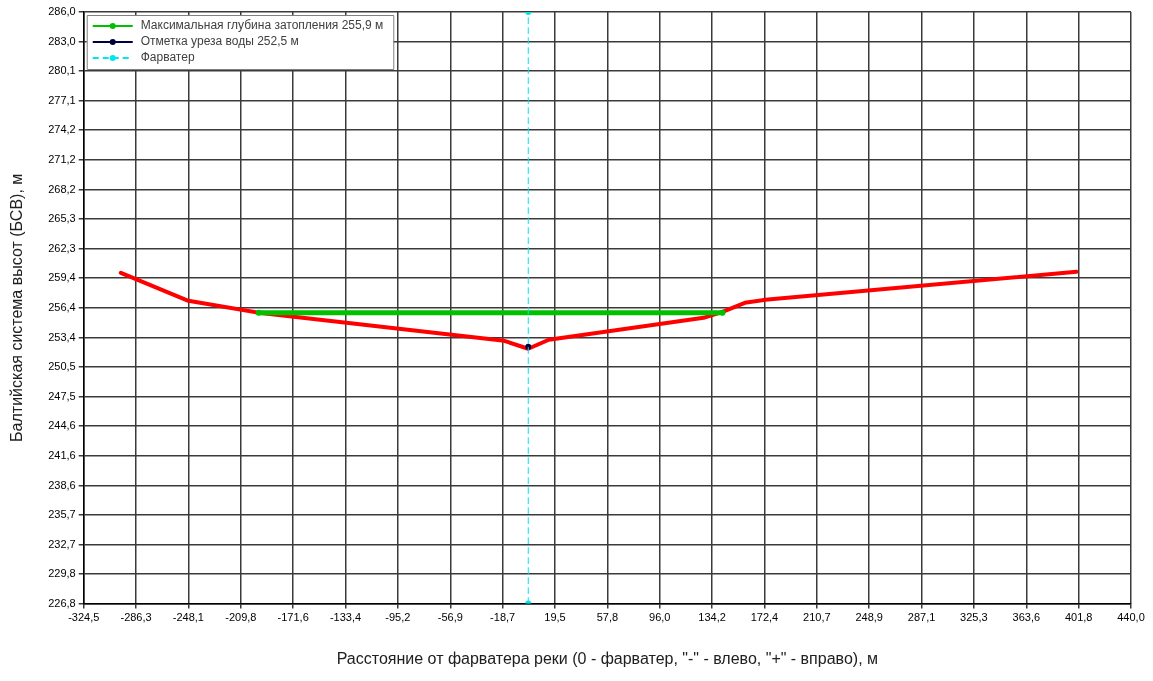  I want to click on legend-label: Фарватер, so click(167, 57).